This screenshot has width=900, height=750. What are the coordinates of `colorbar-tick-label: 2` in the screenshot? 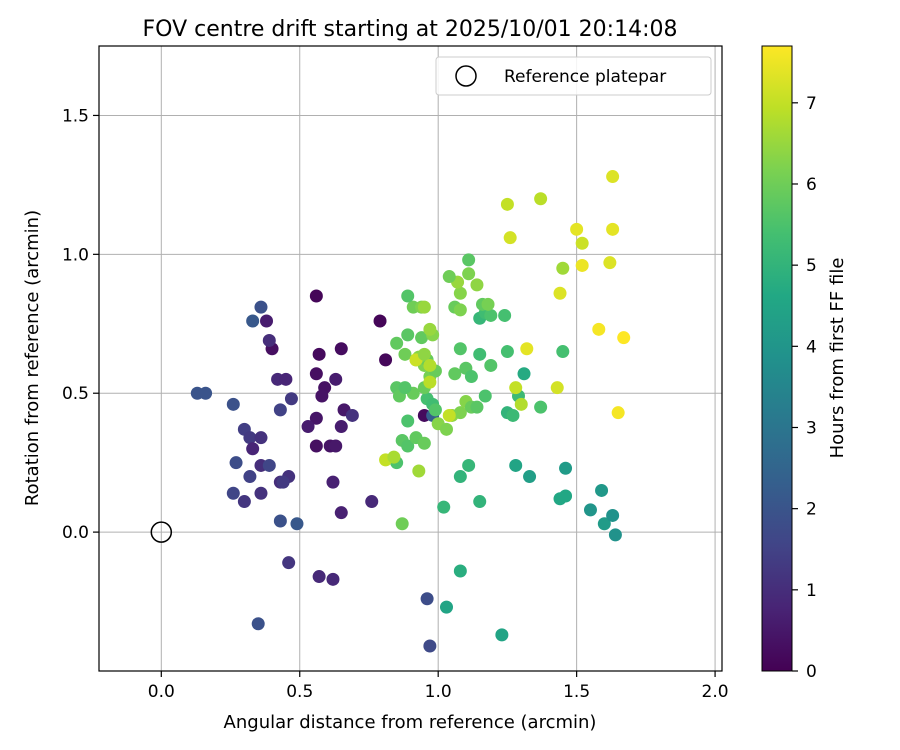 It's located at (811, 510).